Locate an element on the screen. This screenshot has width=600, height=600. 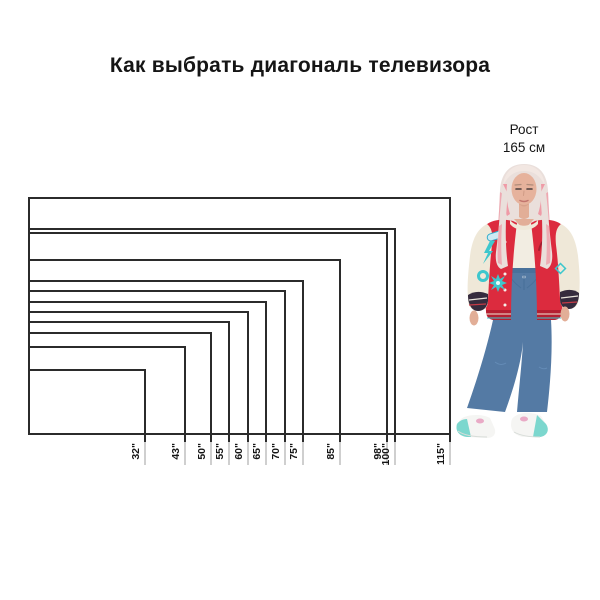
person-height-label: Рост 165 см is located at coordinates (524, 139).